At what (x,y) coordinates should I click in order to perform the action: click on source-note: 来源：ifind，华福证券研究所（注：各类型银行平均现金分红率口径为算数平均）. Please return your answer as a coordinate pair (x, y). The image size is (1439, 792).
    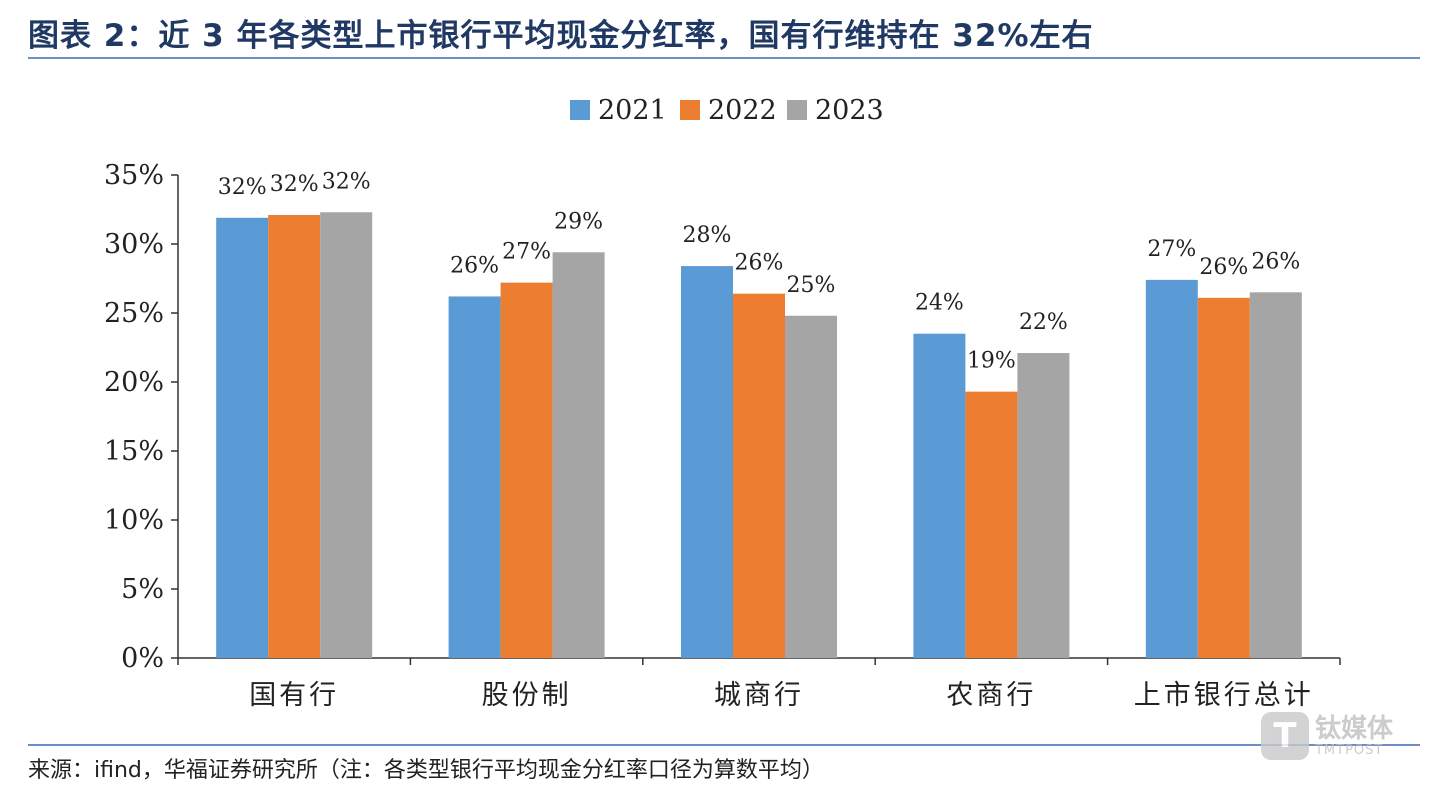
    Looking at the image, I should click on (426, 770).